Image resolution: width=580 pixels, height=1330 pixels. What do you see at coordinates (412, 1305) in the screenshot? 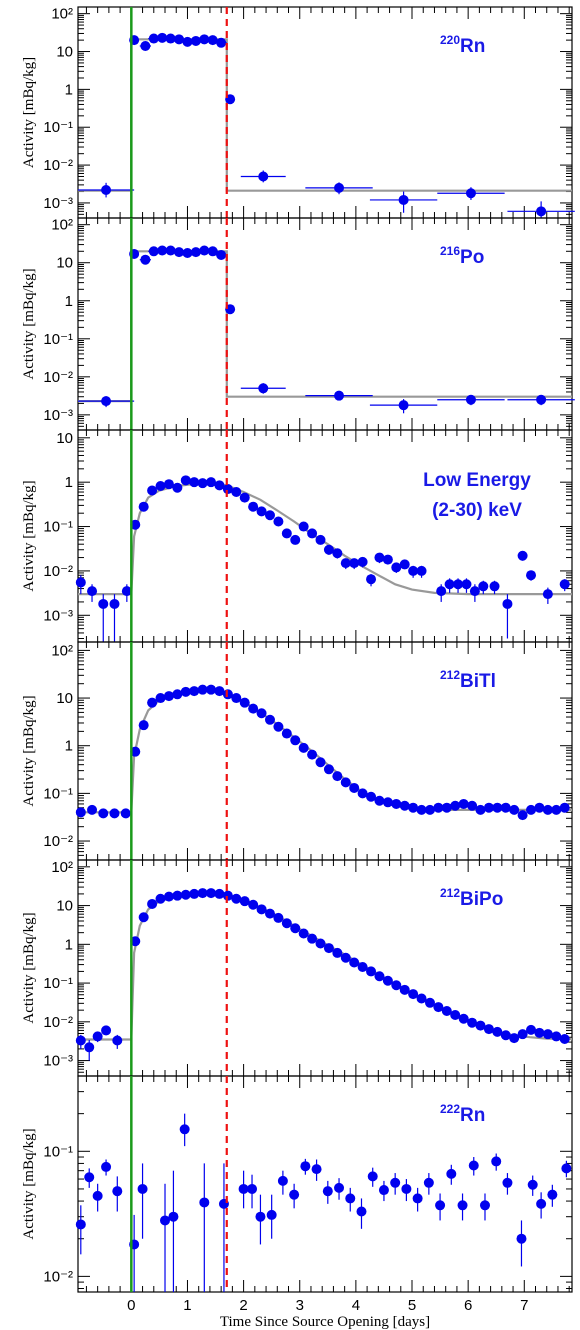
I see `x-tick-label: 5` at bounding box center [412, 1305].